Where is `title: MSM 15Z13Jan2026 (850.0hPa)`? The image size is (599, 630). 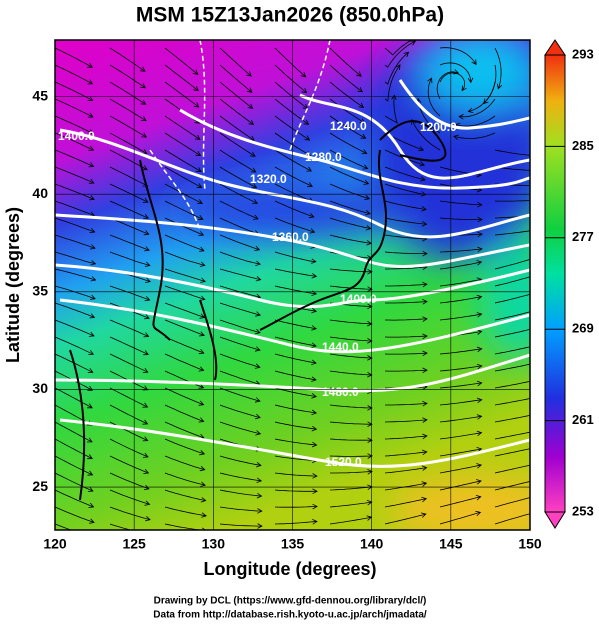 title: MSM 15Z13Jan2026 (850.0hPa) is located at coordinates (290, 15).